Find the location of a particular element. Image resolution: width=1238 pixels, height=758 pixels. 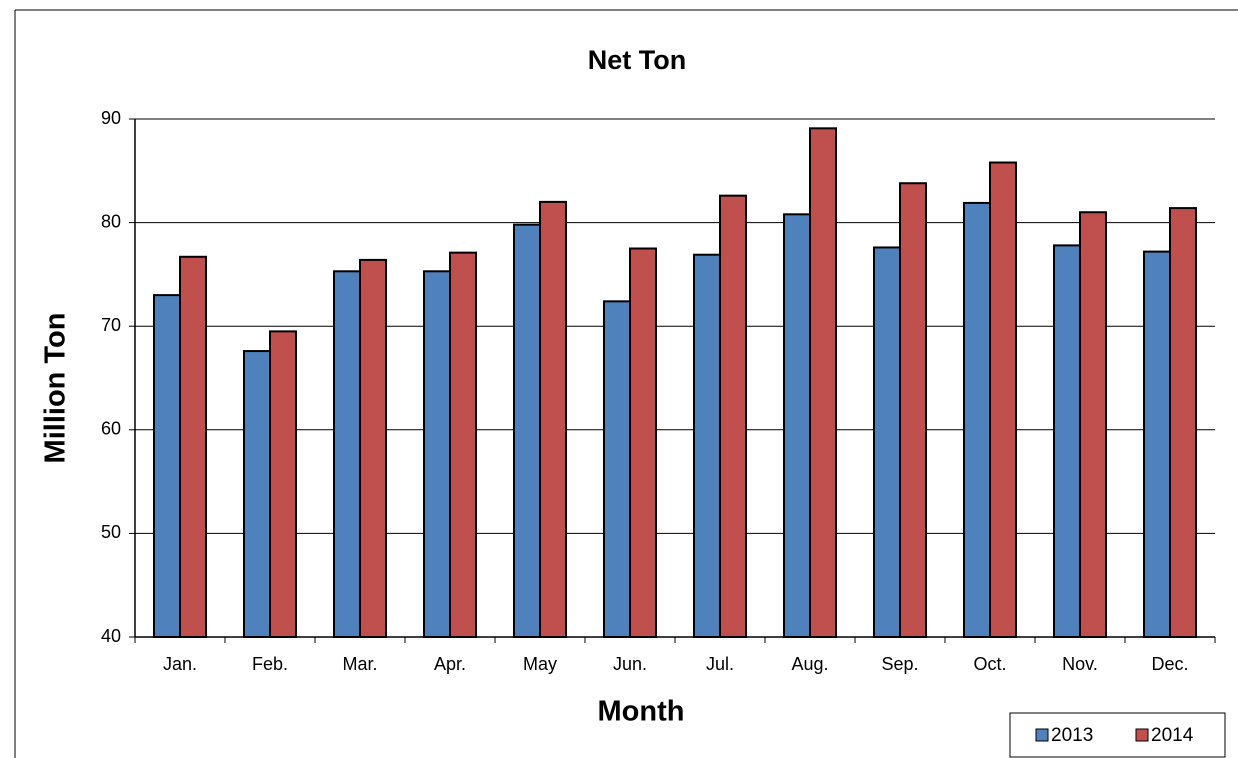

x-tick-label: Apr. is located at coordinates (450, 664).